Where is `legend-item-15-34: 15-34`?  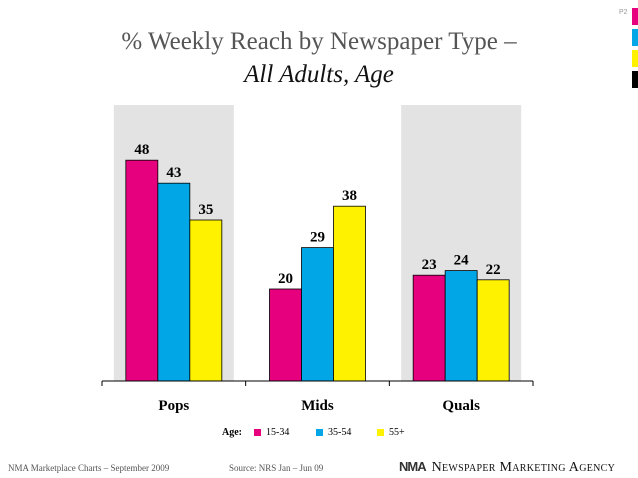 legend-item-15-34: 15-34 is located at coordinates (271, 432).